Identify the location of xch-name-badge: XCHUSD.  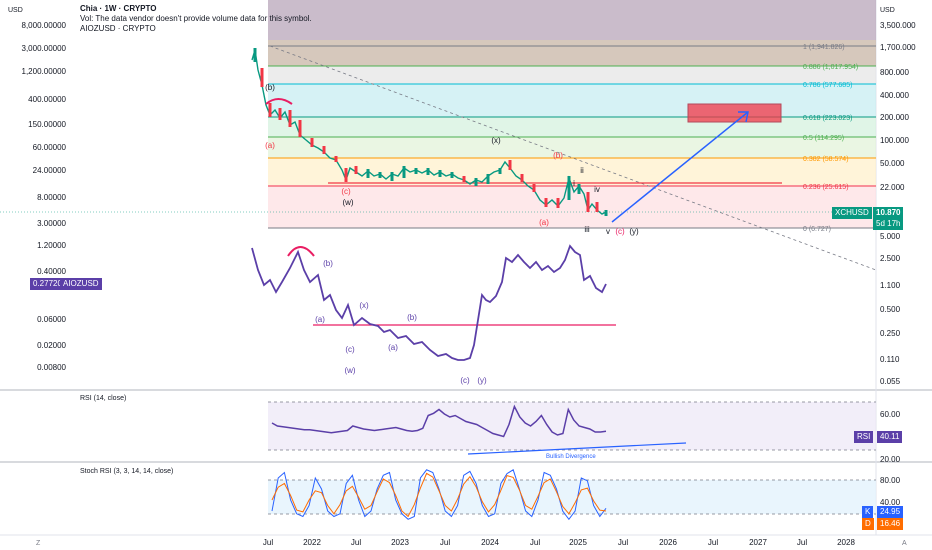
(852, 213).